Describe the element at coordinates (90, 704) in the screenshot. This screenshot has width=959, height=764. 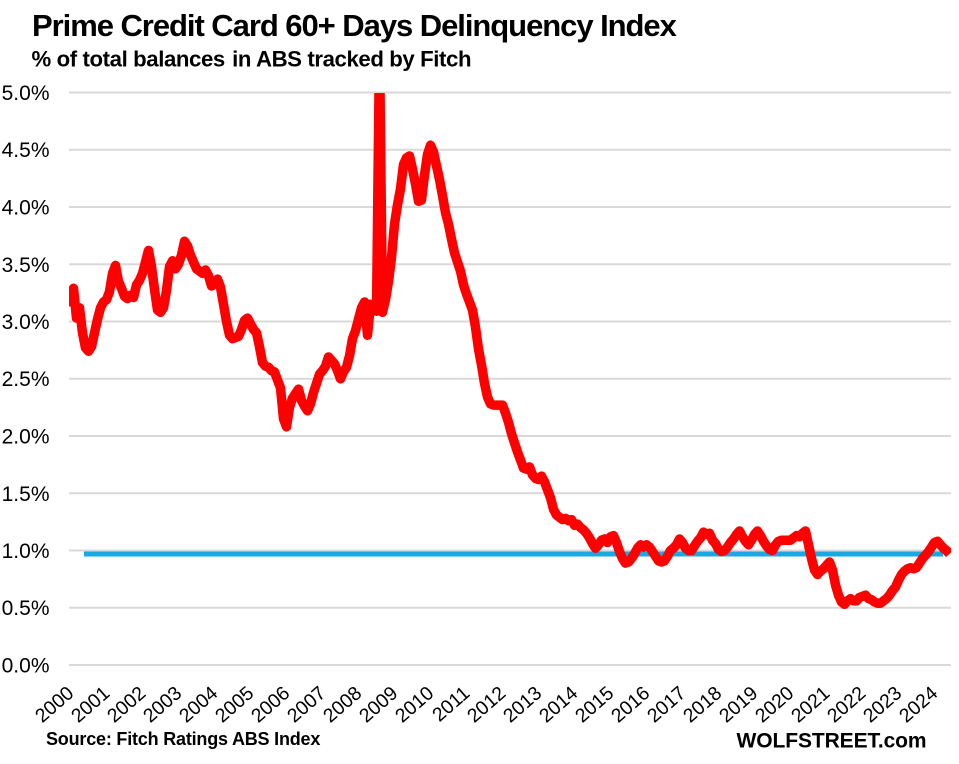
I see `svg-text: 2001` at that location.